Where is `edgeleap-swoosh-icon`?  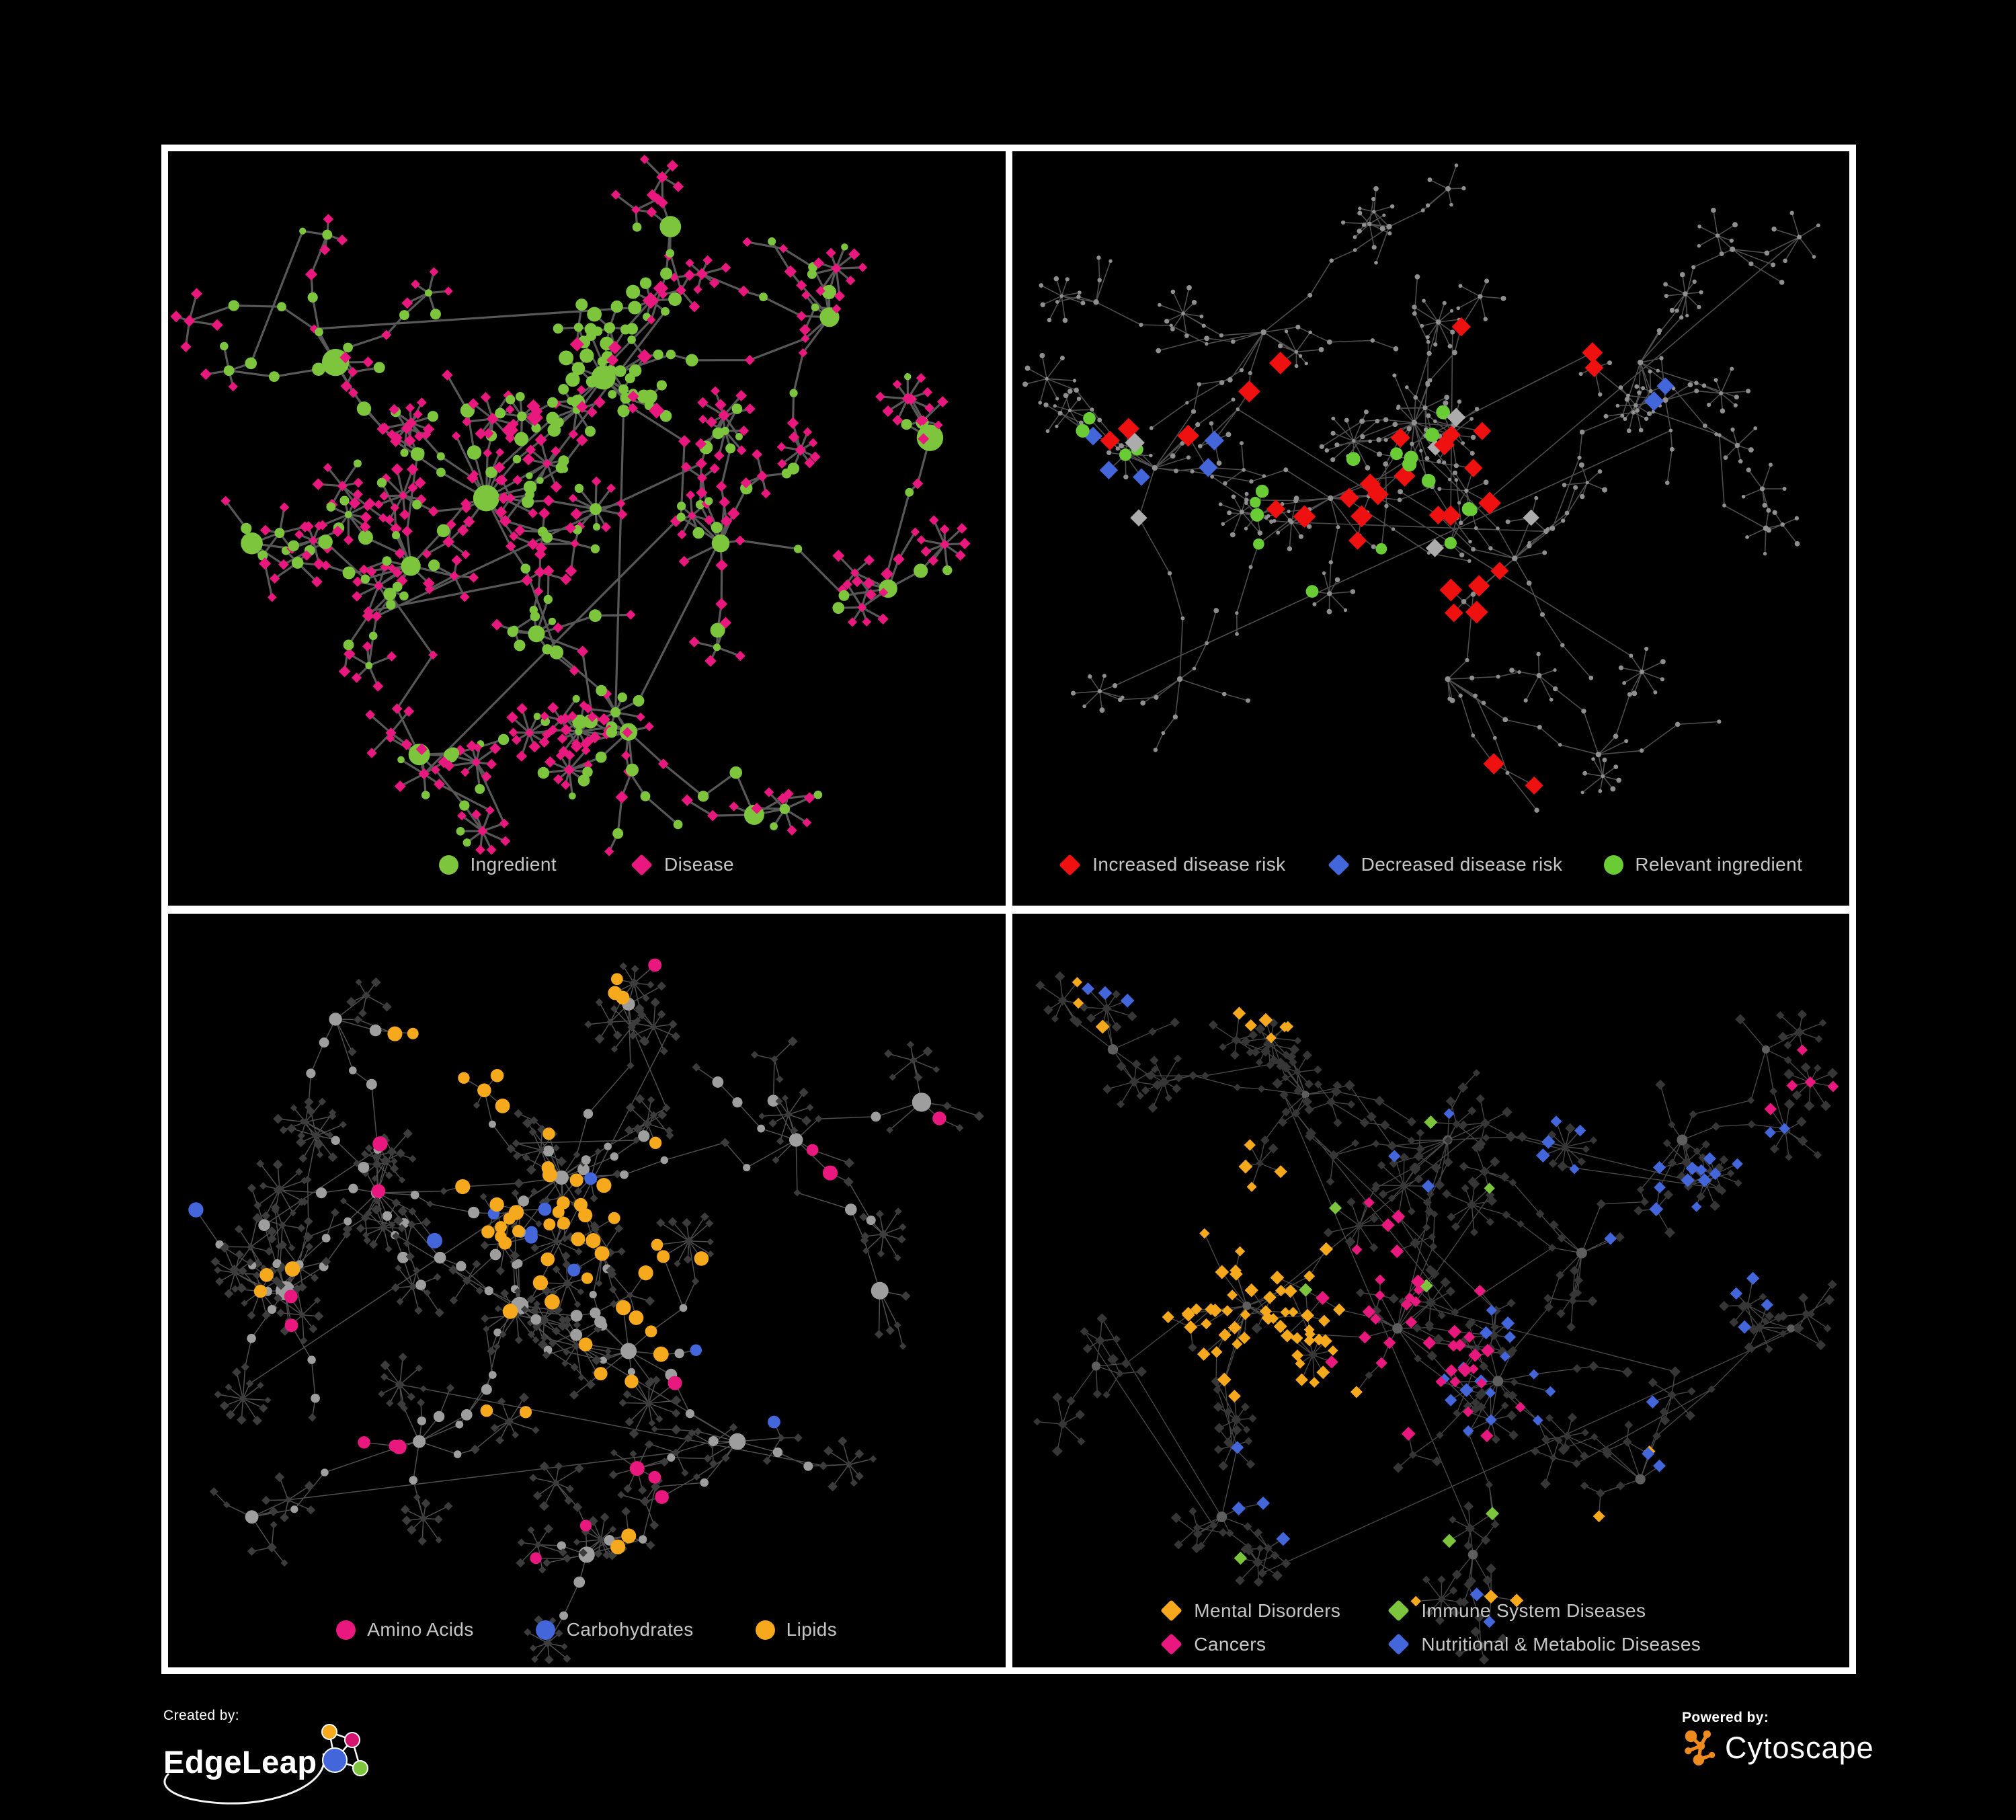
edgeleap-swoosh-icon is located at coordinates (244, 1779).